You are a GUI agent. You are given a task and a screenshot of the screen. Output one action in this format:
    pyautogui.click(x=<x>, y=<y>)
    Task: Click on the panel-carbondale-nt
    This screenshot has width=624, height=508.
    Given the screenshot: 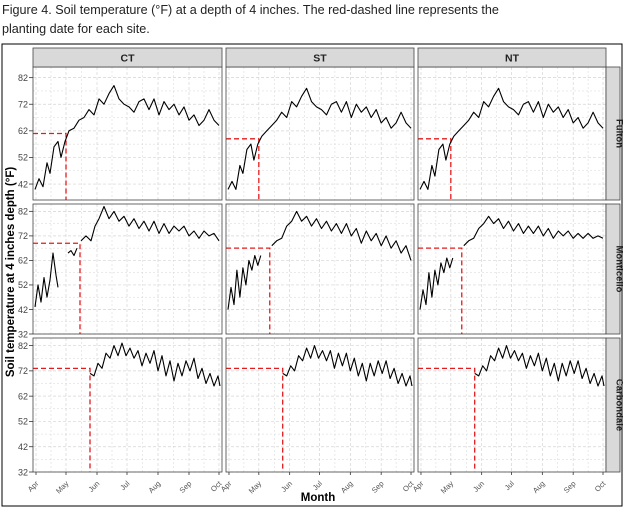 What is the action you would take?
    pyautogui.click(x=512, y=405)
    